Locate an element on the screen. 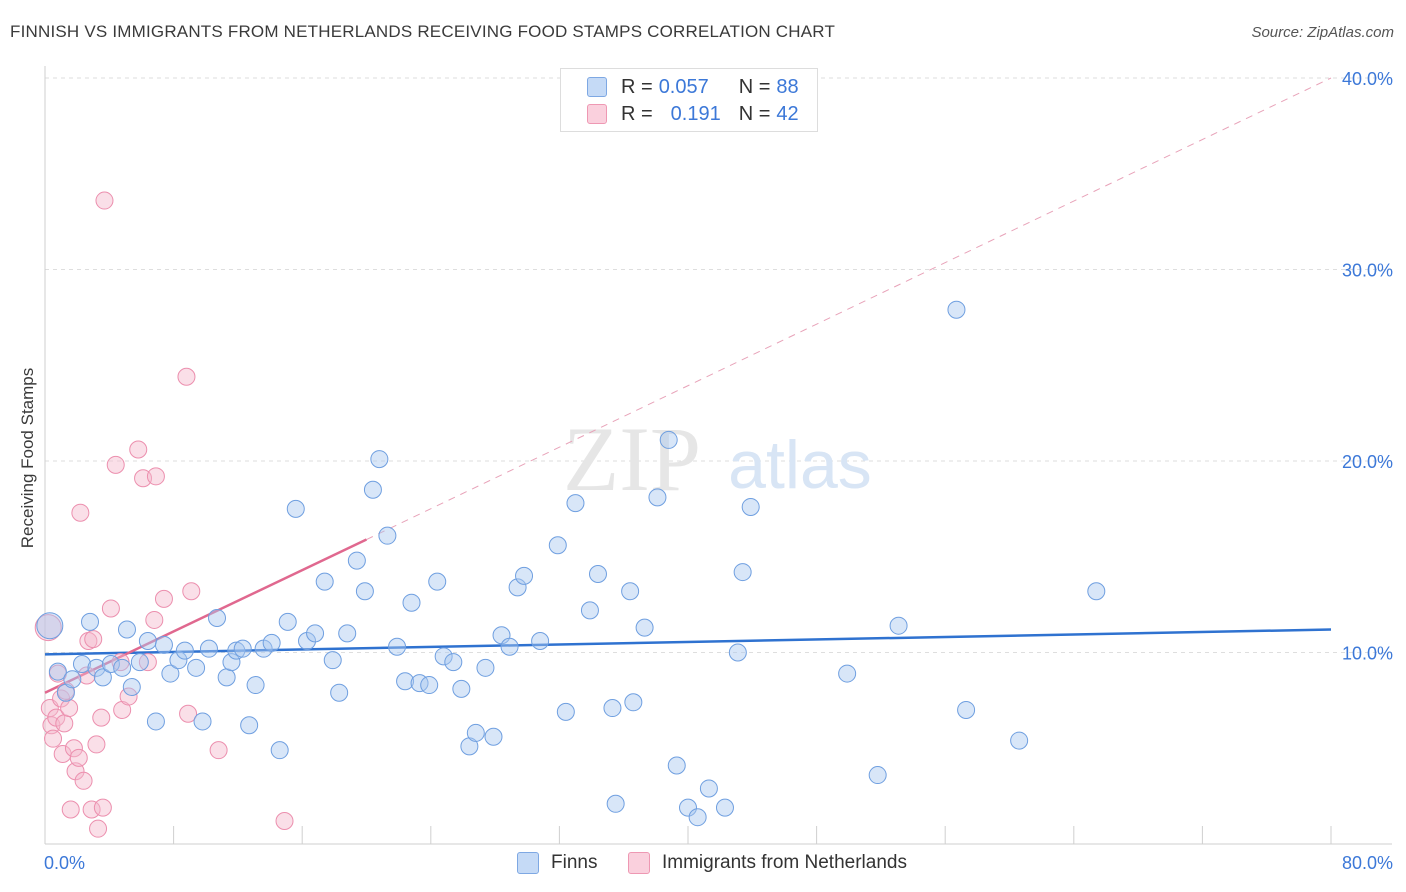 The height and width of the screenshot is (892, 1406). series-legend-netherlands: Immigrants from Netherlands is located at coordinates (767, 863).